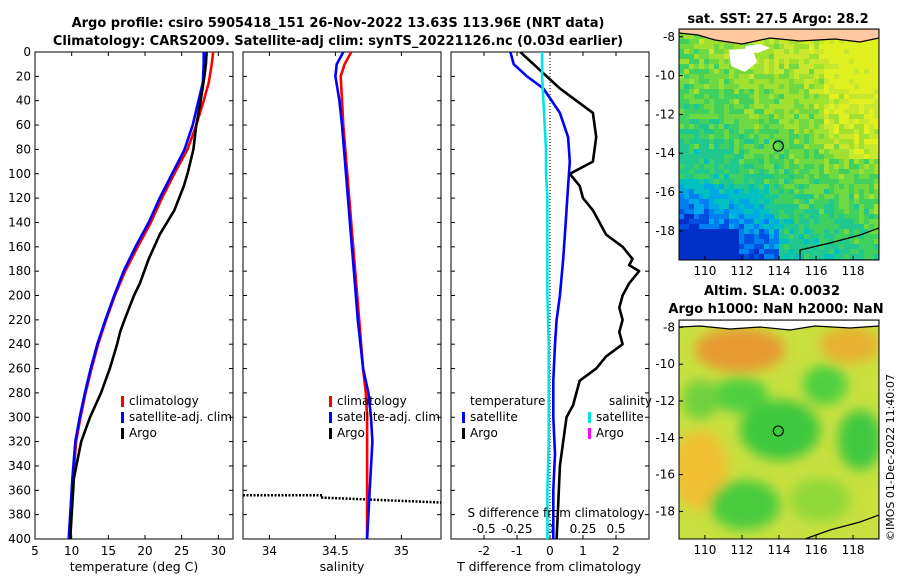  What do you see at coordinates (136, 295) in the screenshot?
I see `series-line-satellite-adj-clim` at bounding box center [136, 295].